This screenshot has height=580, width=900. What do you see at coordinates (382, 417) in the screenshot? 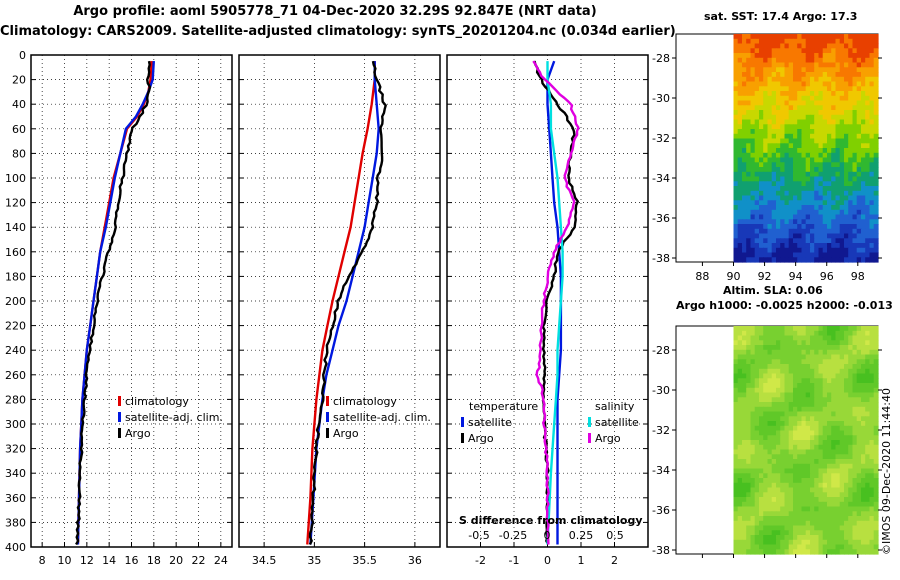
I see `legend-label-satellite: satellite-adj. clim.` at bounding box center [382, 417].